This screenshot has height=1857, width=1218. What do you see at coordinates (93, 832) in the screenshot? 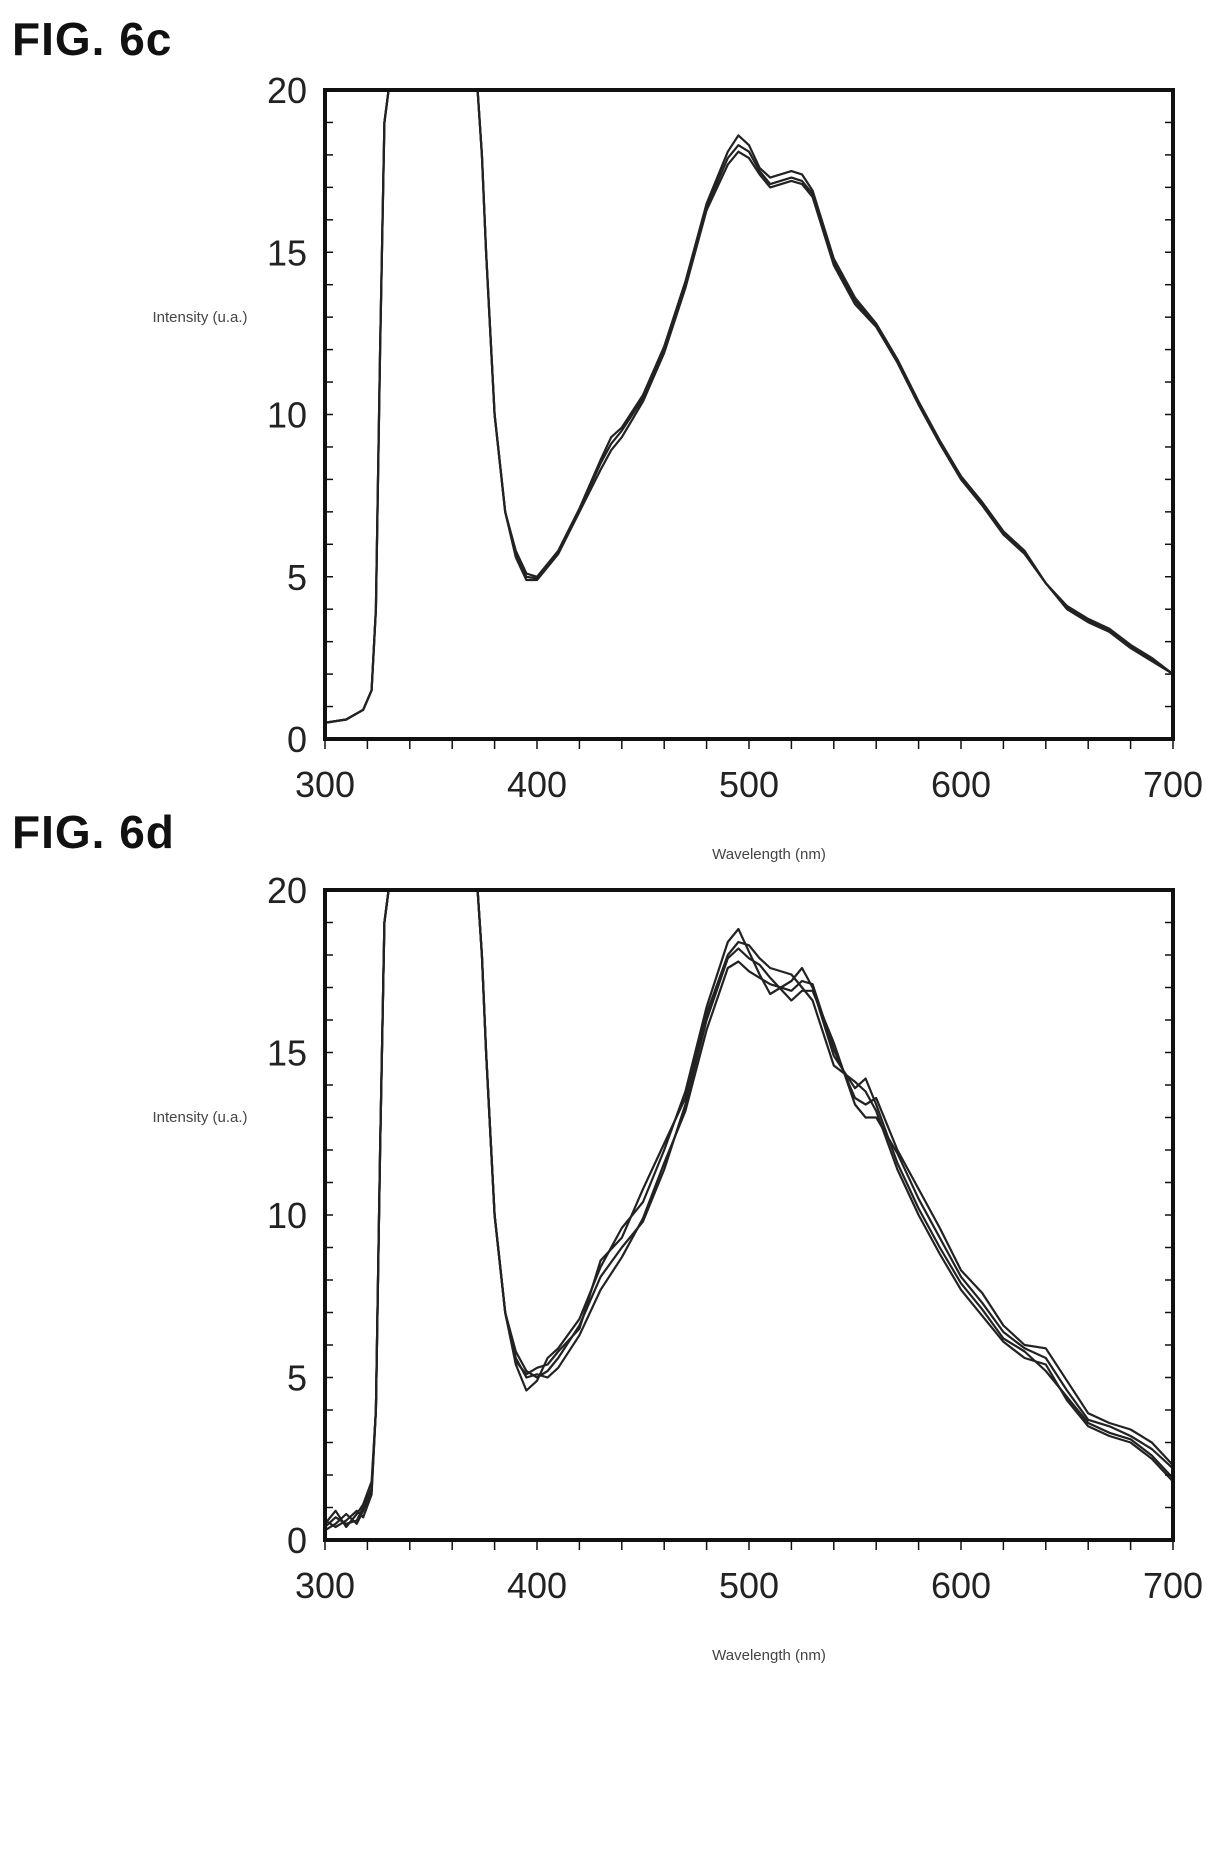
I see `figure-label-6d: FIG. 6d` at bounding box center [93, 832].